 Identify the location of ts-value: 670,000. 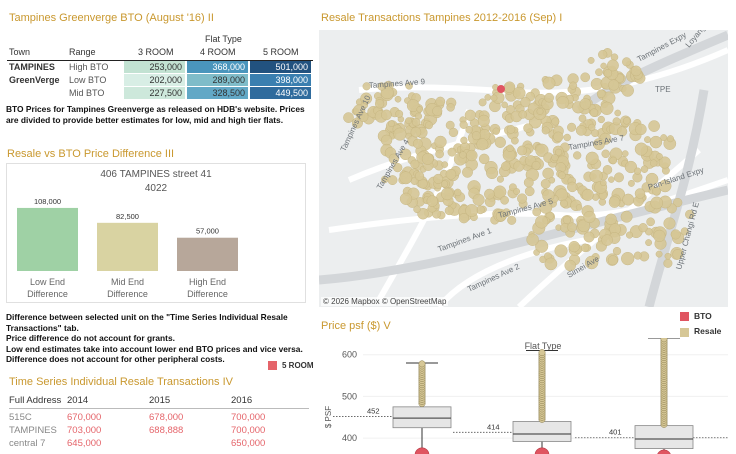
(84, 417).